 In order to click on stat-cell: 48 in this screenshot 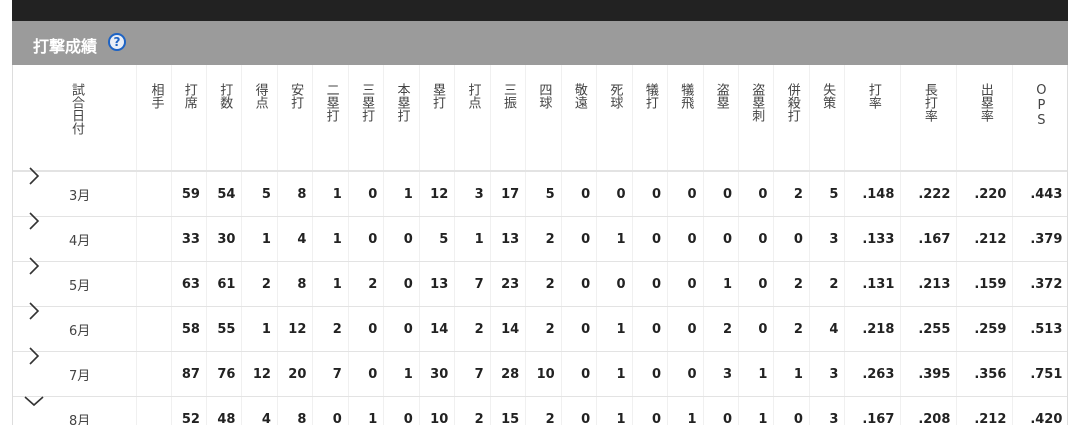, I will do `click(224, 410)`.